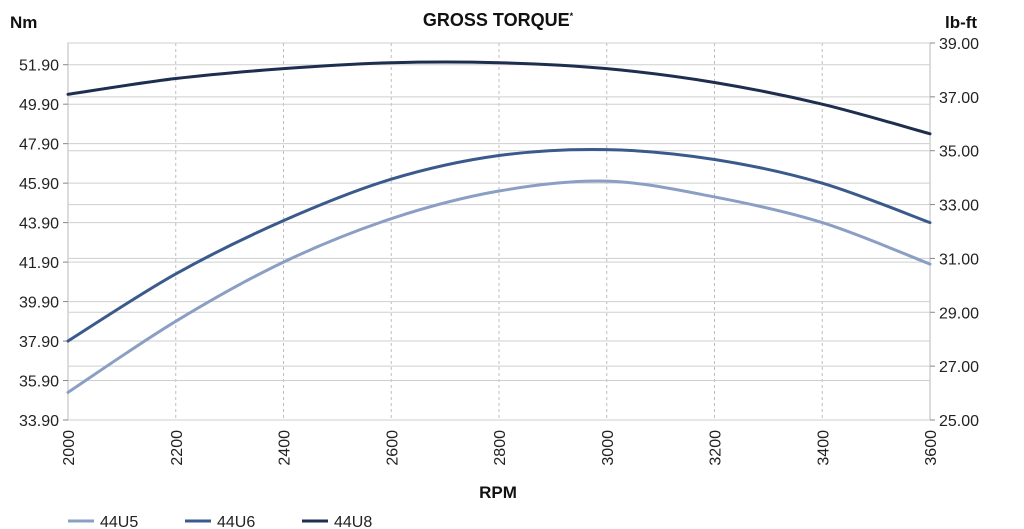 This screenshot has width=1024, height=529. I want to click on y-right-tick-label: 39.00, so click(959, 44).